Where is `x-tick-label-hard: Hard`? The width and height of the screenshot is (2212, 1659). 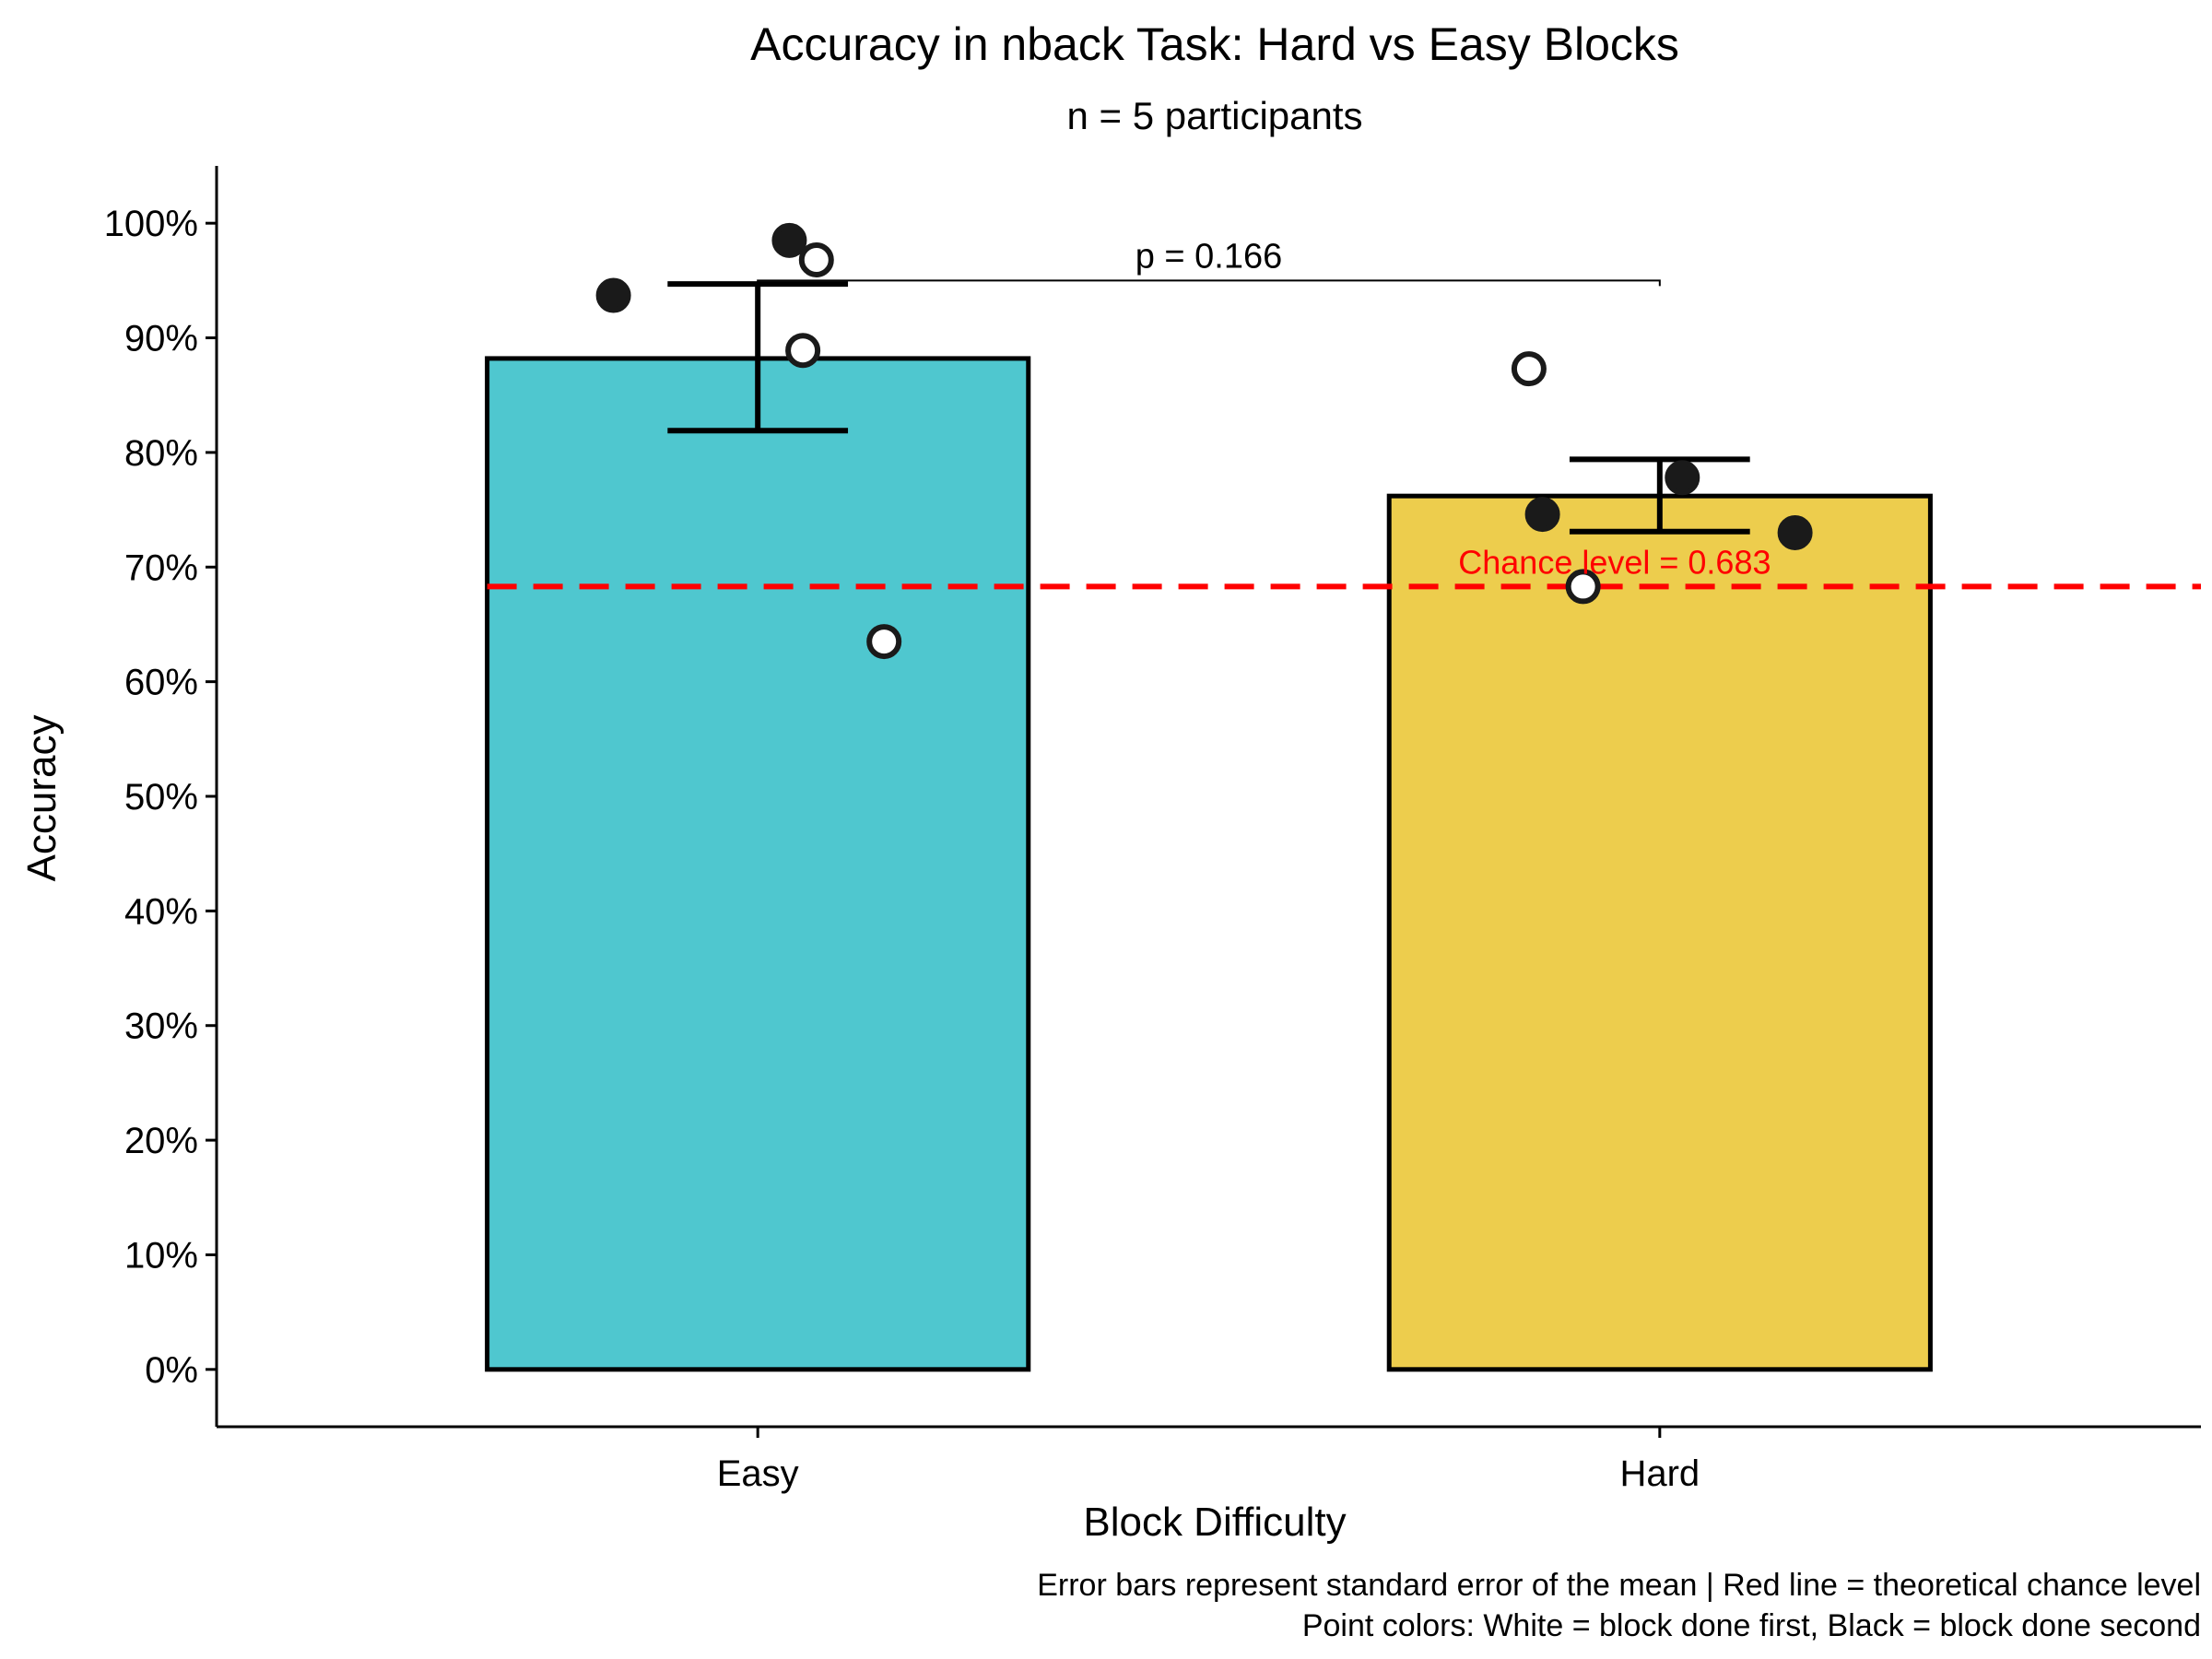 x-tick-label-hard: Hard is located at coordinates (1659, 1473).